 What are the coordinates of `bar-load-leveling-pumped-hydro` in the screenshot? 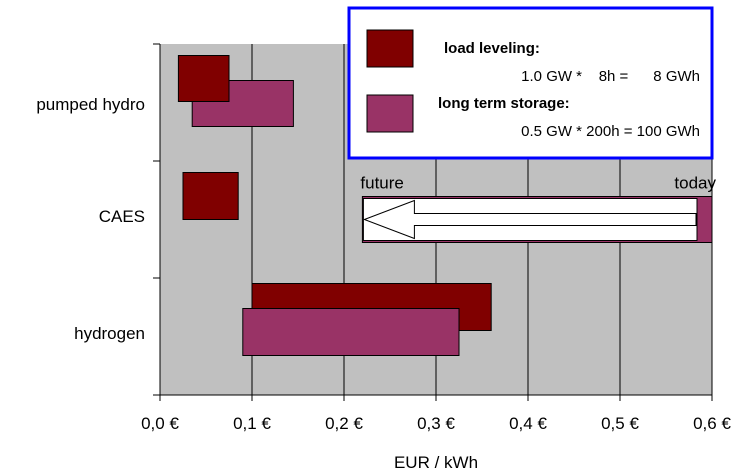 It's located at (203, 78).